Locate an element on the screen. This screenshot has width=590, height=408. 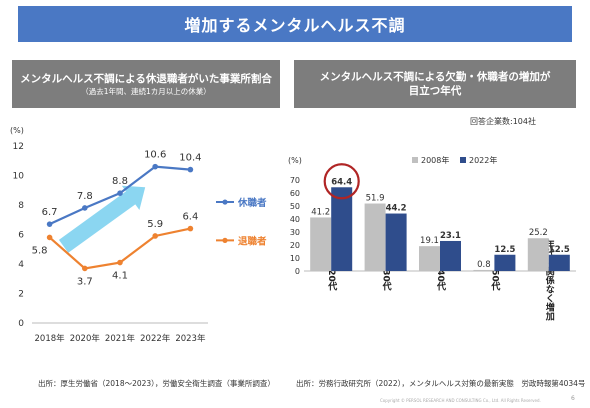
data-label: 6.7 is located at coordinates (50, 212).